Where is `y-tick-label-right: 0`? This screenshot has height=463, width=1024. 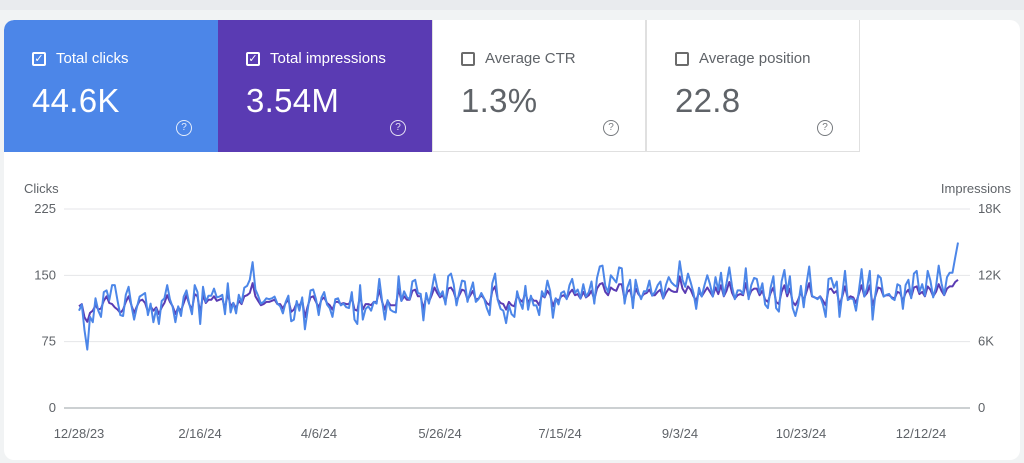 y-tick-label-right: 0 is located at coordinates (981, 407).